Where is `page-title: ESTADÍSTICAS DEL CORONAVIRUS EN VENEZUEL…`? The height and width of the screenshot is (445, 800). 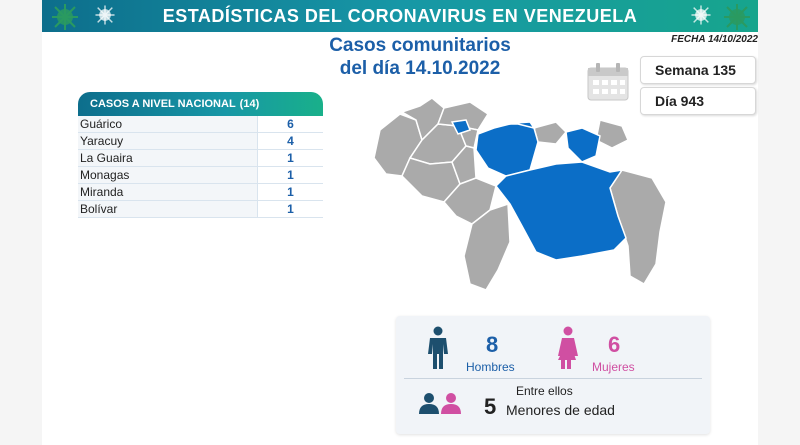
page-title: ESTADÍSTICAS DEL CORONAVIRUS EN VENEZUEL… is located at coordinates (400, 15).